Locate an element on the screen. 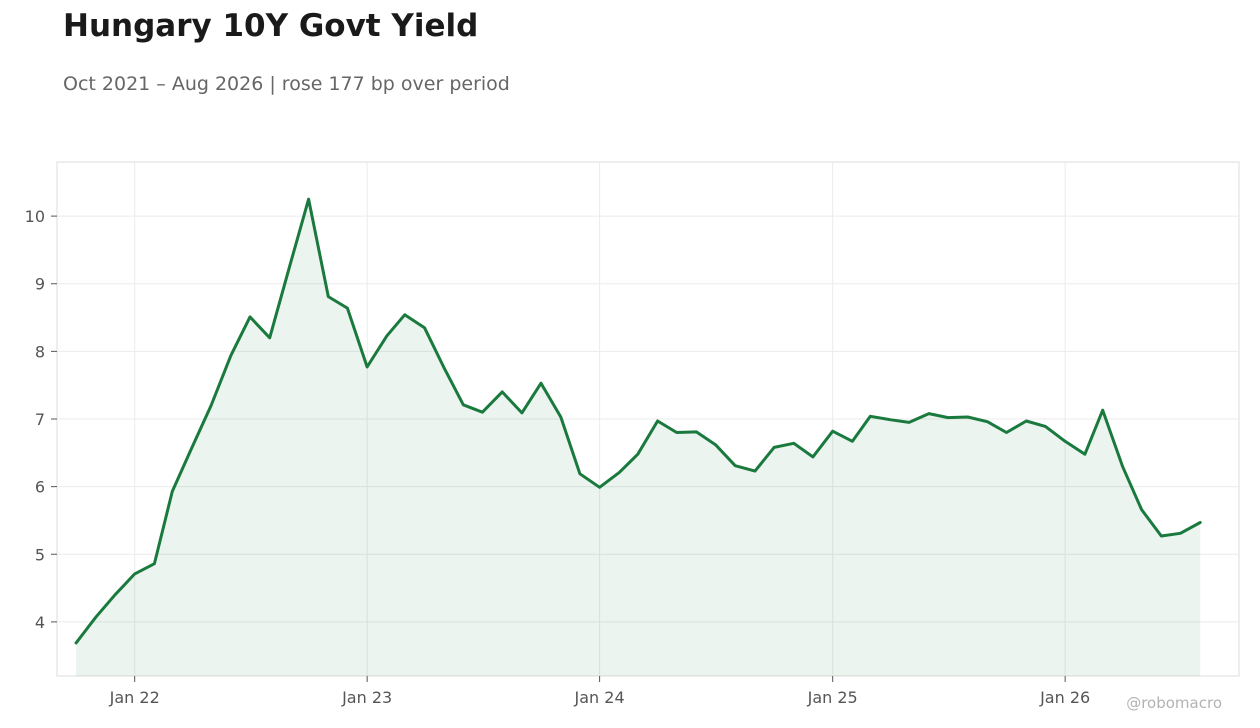  y-tick-label: 7 is located at coordinates (40, 419).